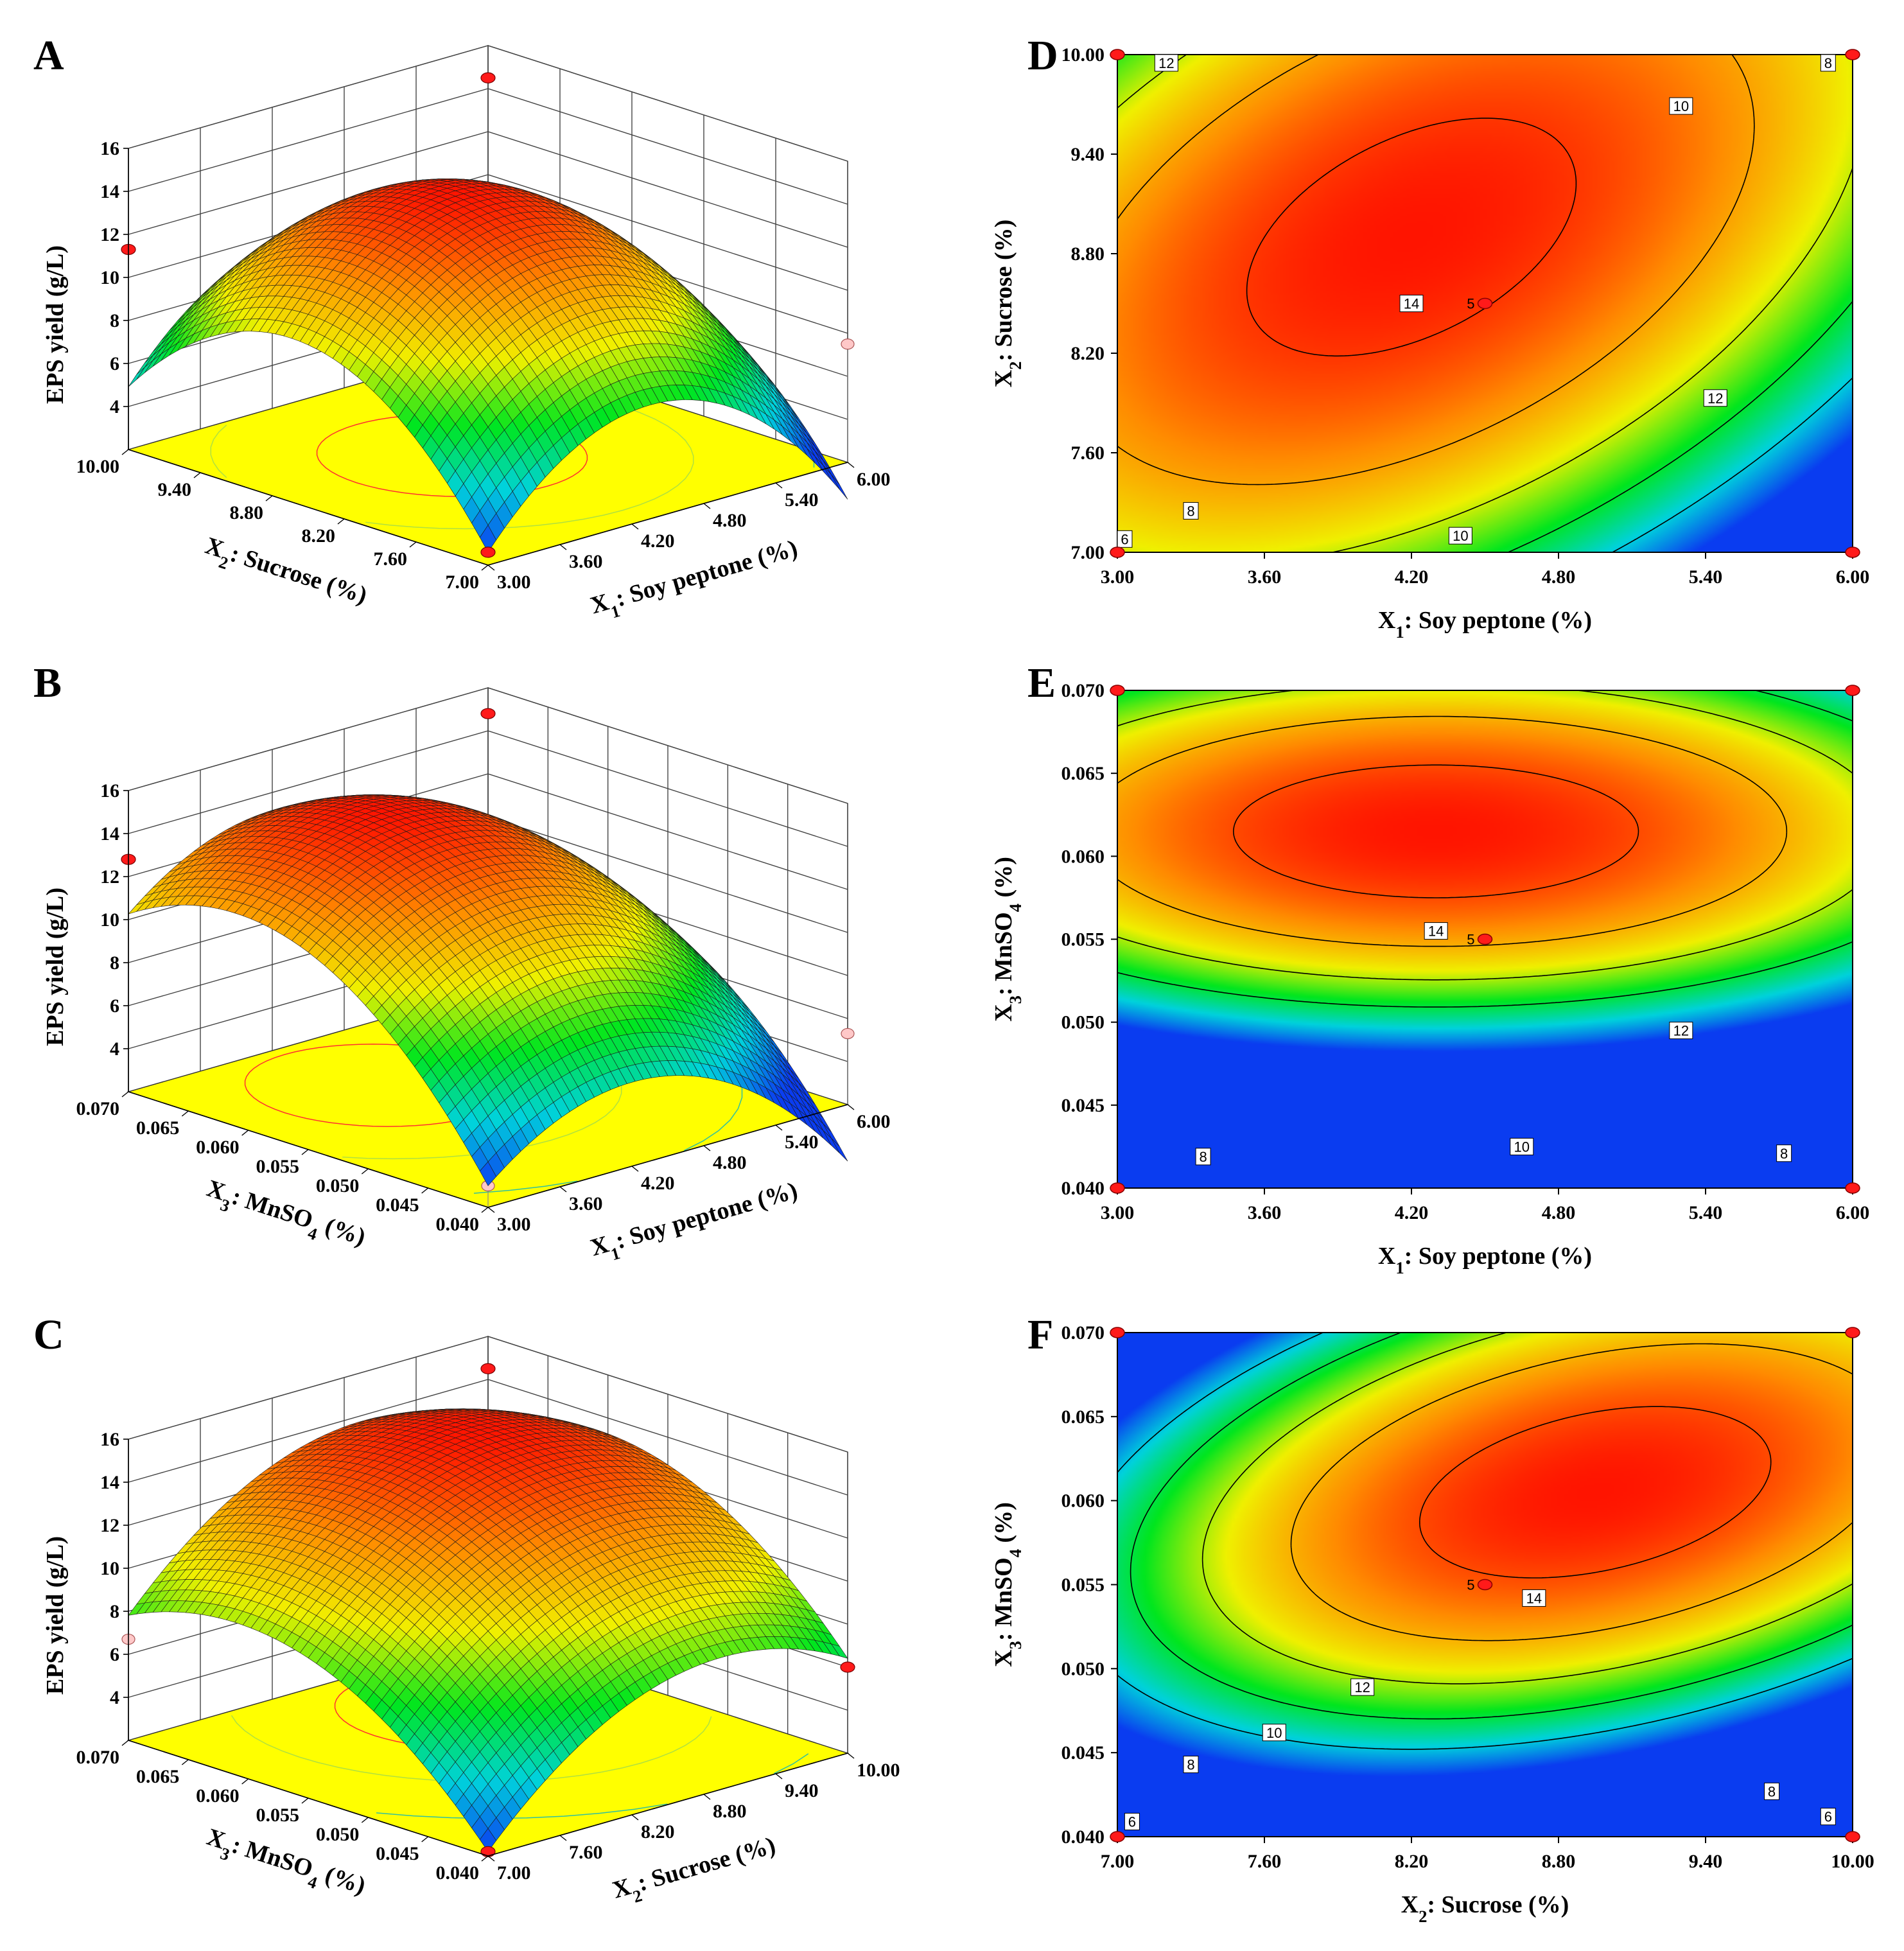 The height and width of the screenshot is (1951, 1904). Describe the element at coordinates (338, 1185) in the screenshot. I see `left-axis-tick-label: 0.050` at that location.